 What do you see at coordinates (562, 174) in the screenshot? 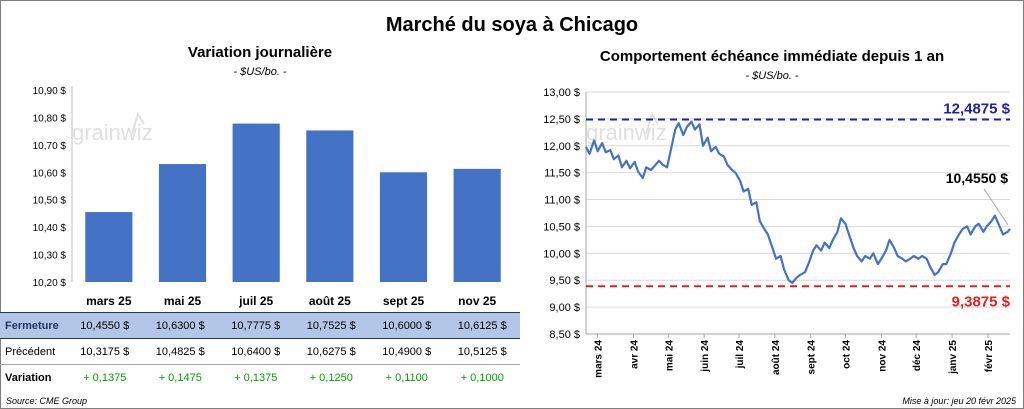
I see `y-tick-label: 11,50 $` at bounding box center [562, 174].